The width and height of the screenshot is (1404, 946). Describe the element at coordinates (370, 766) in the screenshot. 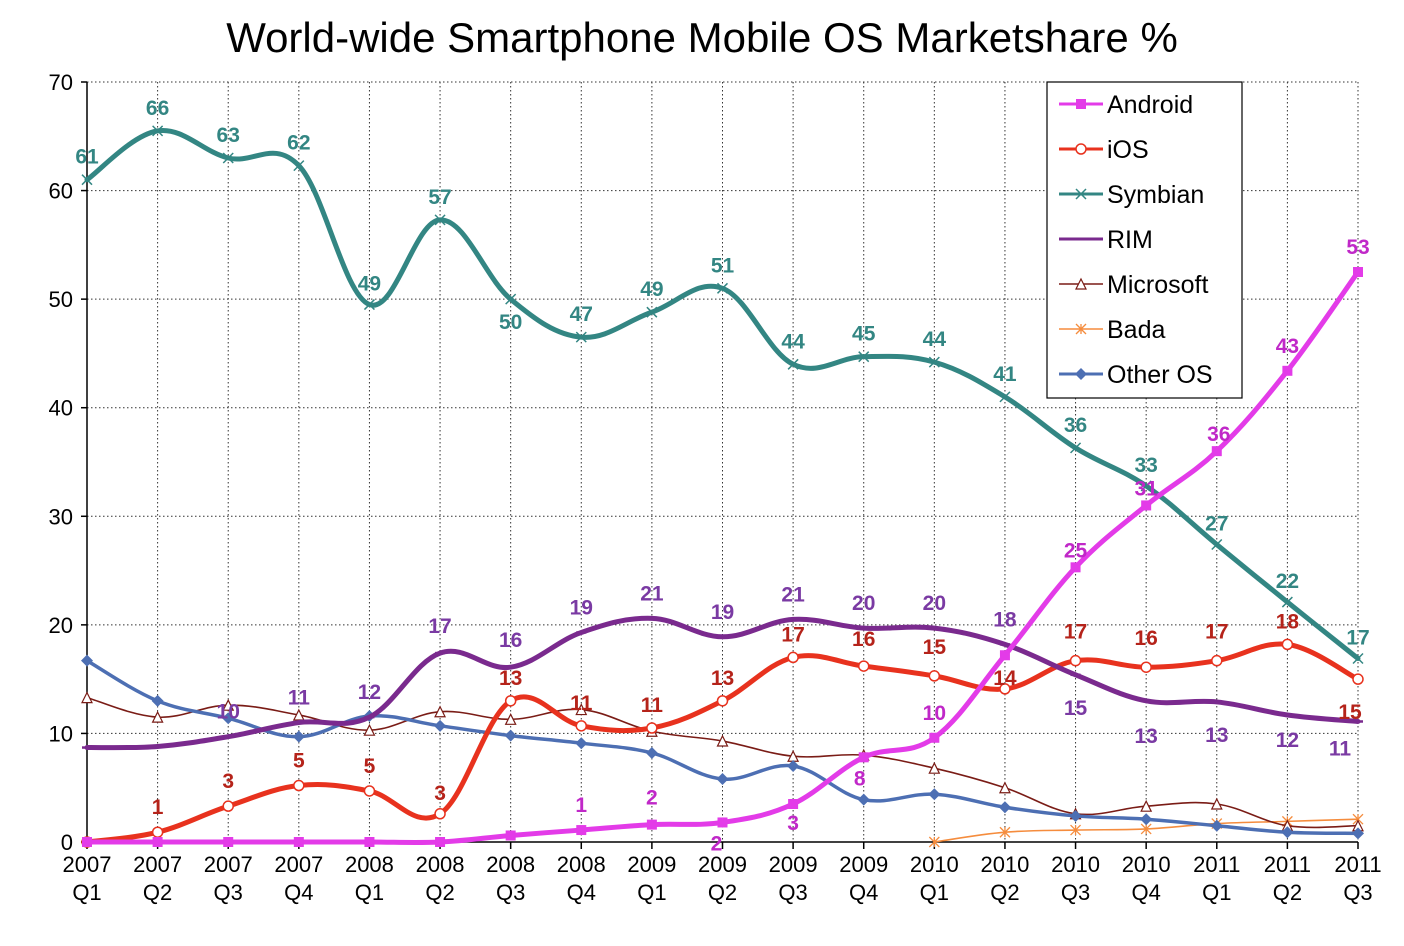

I see `data-label-ios: 5` at that location.